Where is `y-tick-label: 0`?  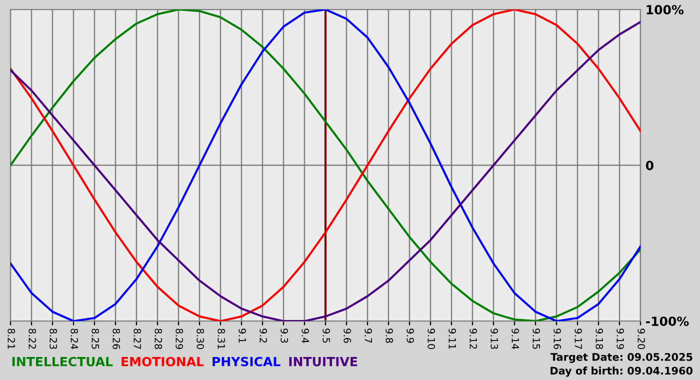
y-tick-label: 0 is located at coordinates (650, 165).